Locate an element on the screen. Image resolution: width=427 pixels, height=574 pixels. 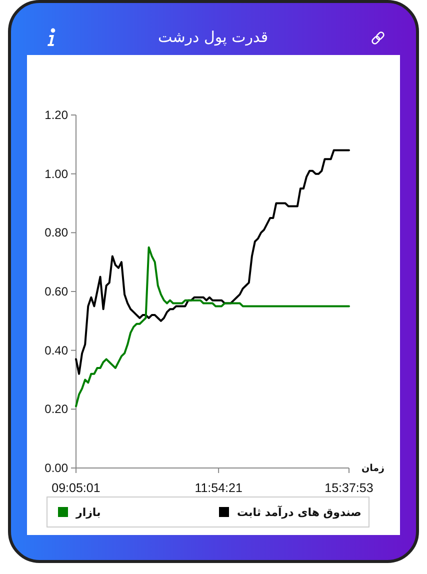
x-tick-label: 09:05:01 is located at coordinates (76, 488).